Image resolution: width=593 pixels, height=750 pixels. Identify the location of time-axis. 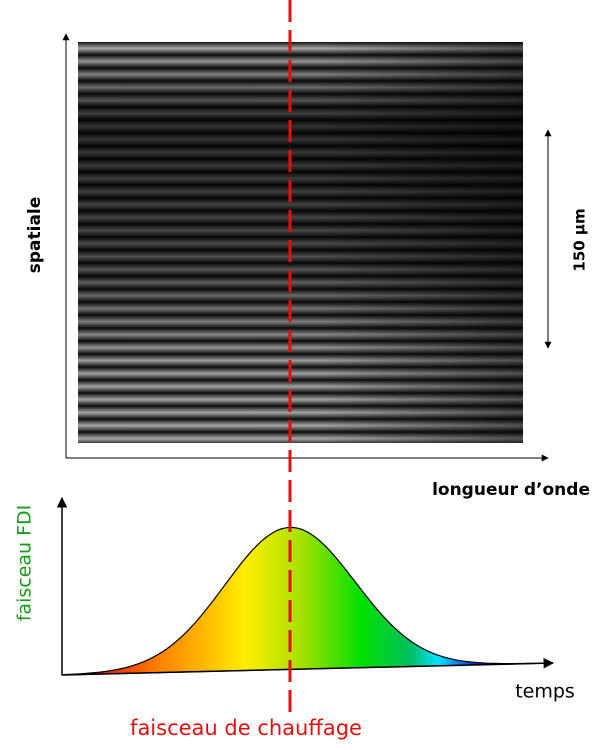
(308, 666).